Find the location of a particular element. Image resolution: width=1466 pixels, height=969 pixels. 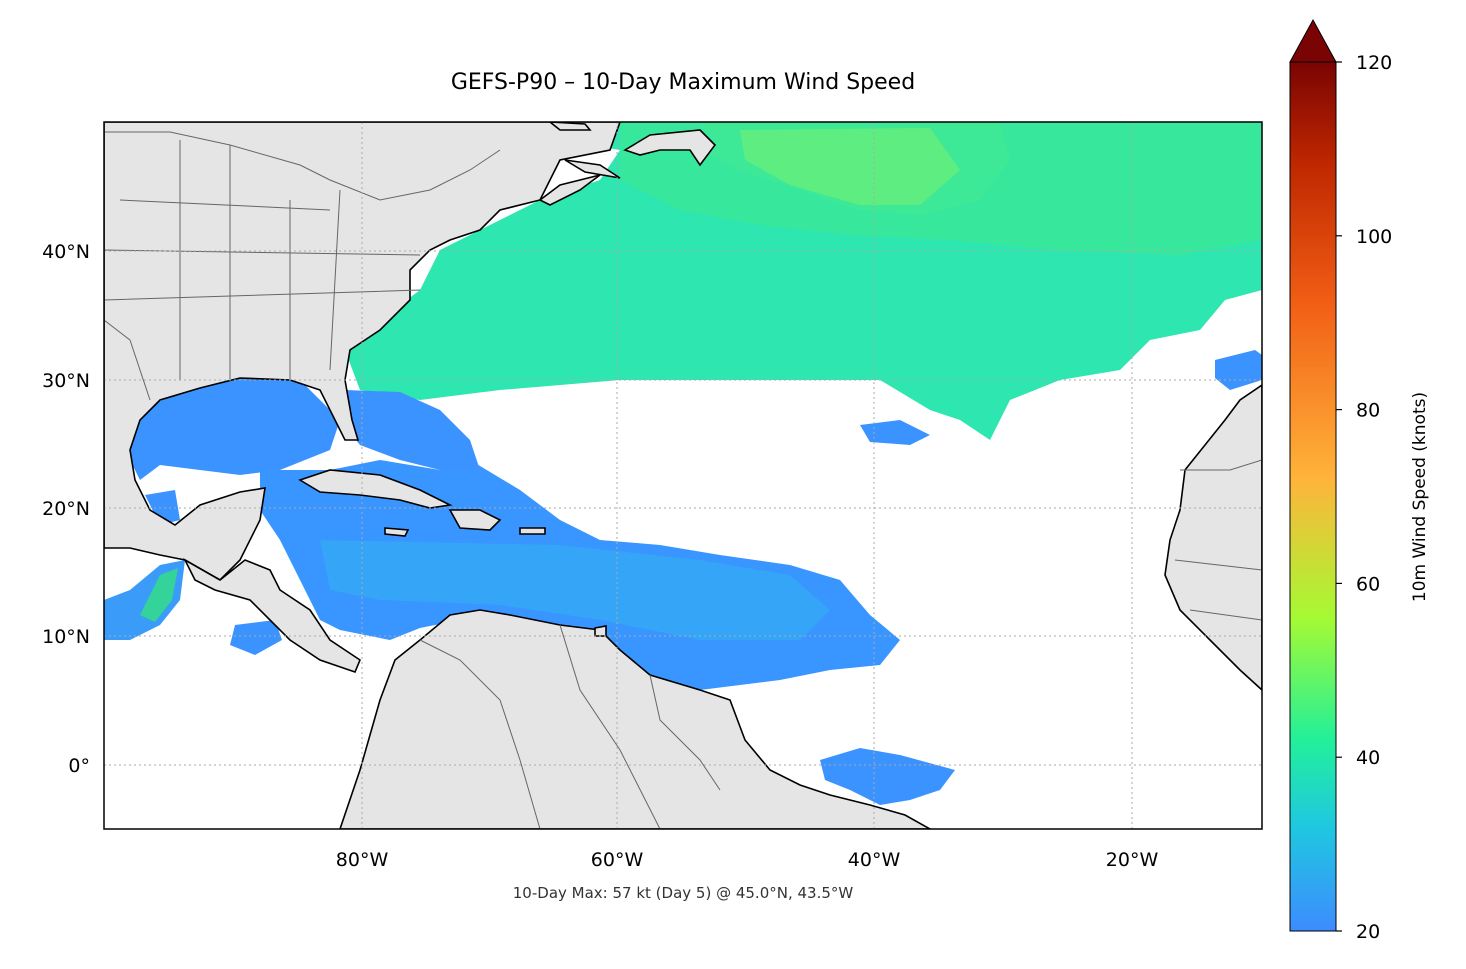

colorbar-tick-label-20: 20 is located at coordinates (1368, 932).